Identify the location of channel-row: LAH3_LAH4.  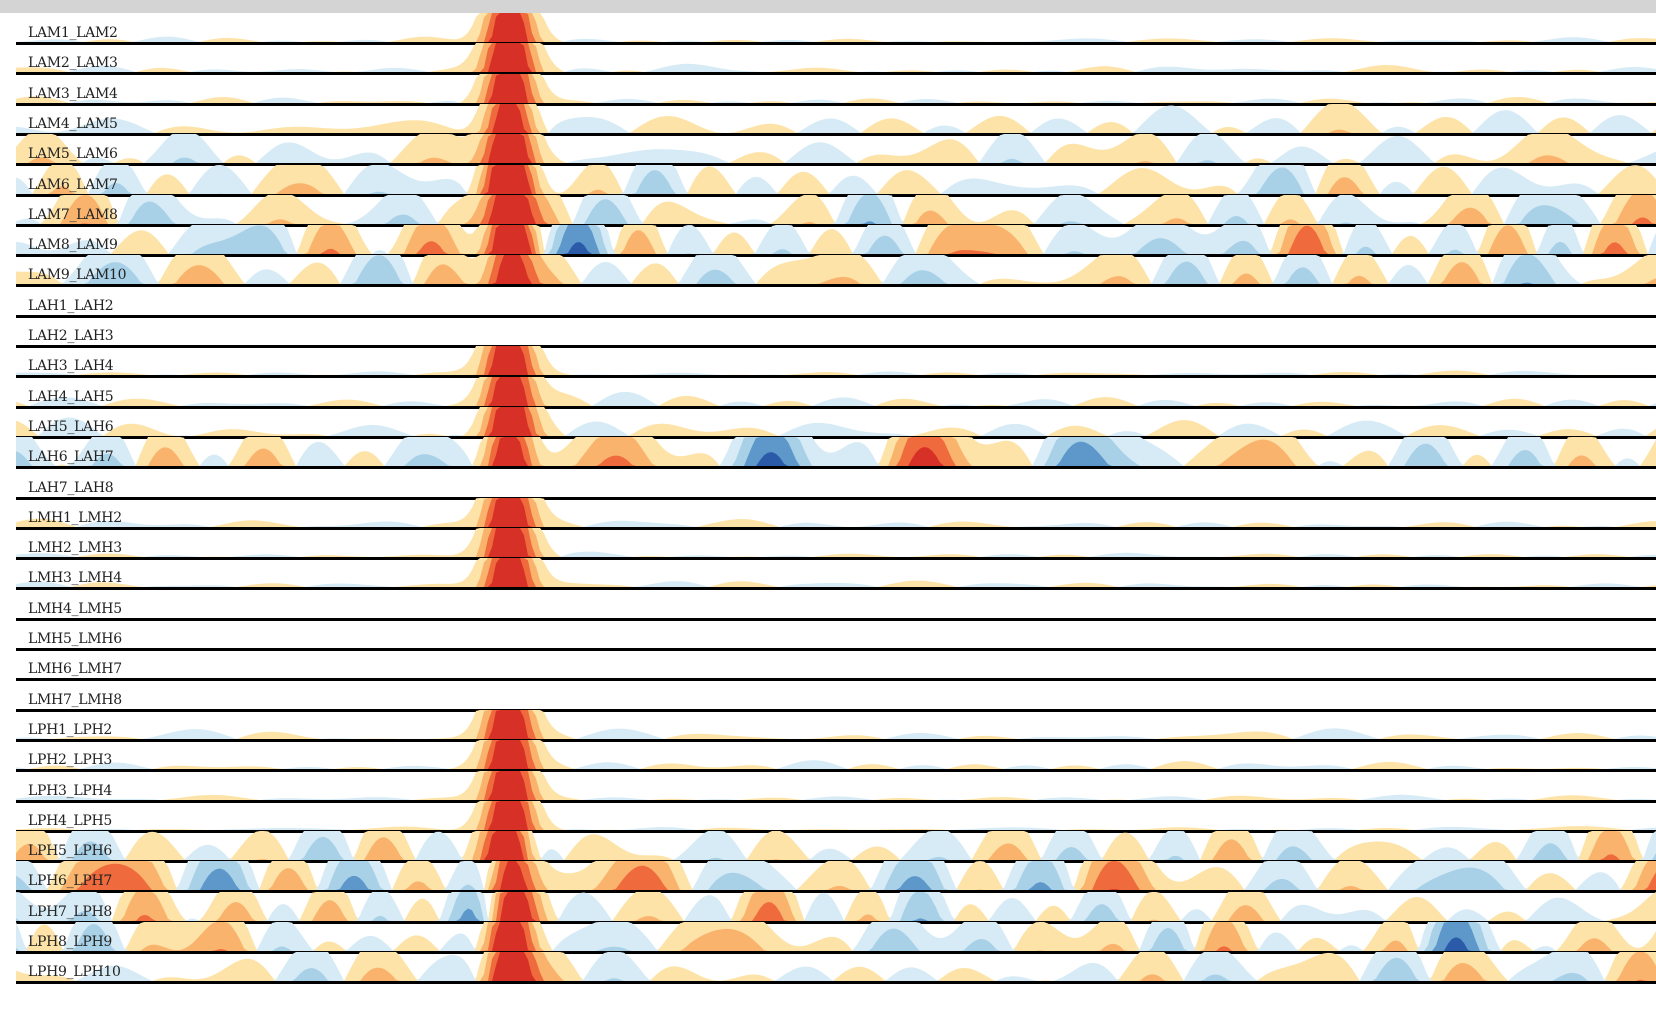
(836, 362).